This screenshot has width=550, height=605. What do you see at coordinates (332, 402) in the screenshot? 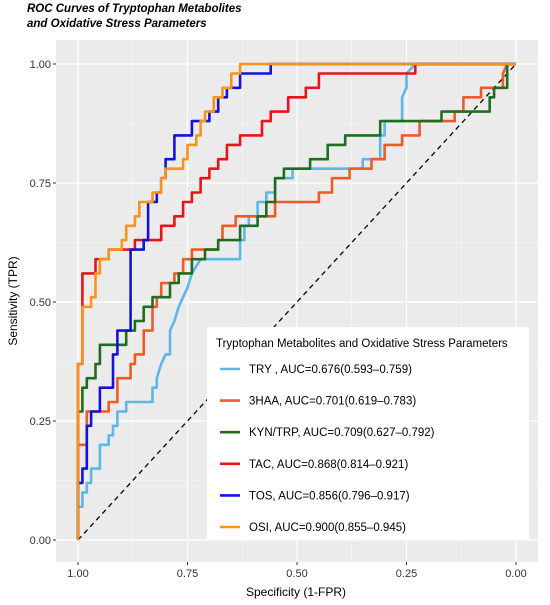
I see `legend-label-1: 3HAA, AUC=0.701(0.619–0.783)` at bounding box center [332, 402].